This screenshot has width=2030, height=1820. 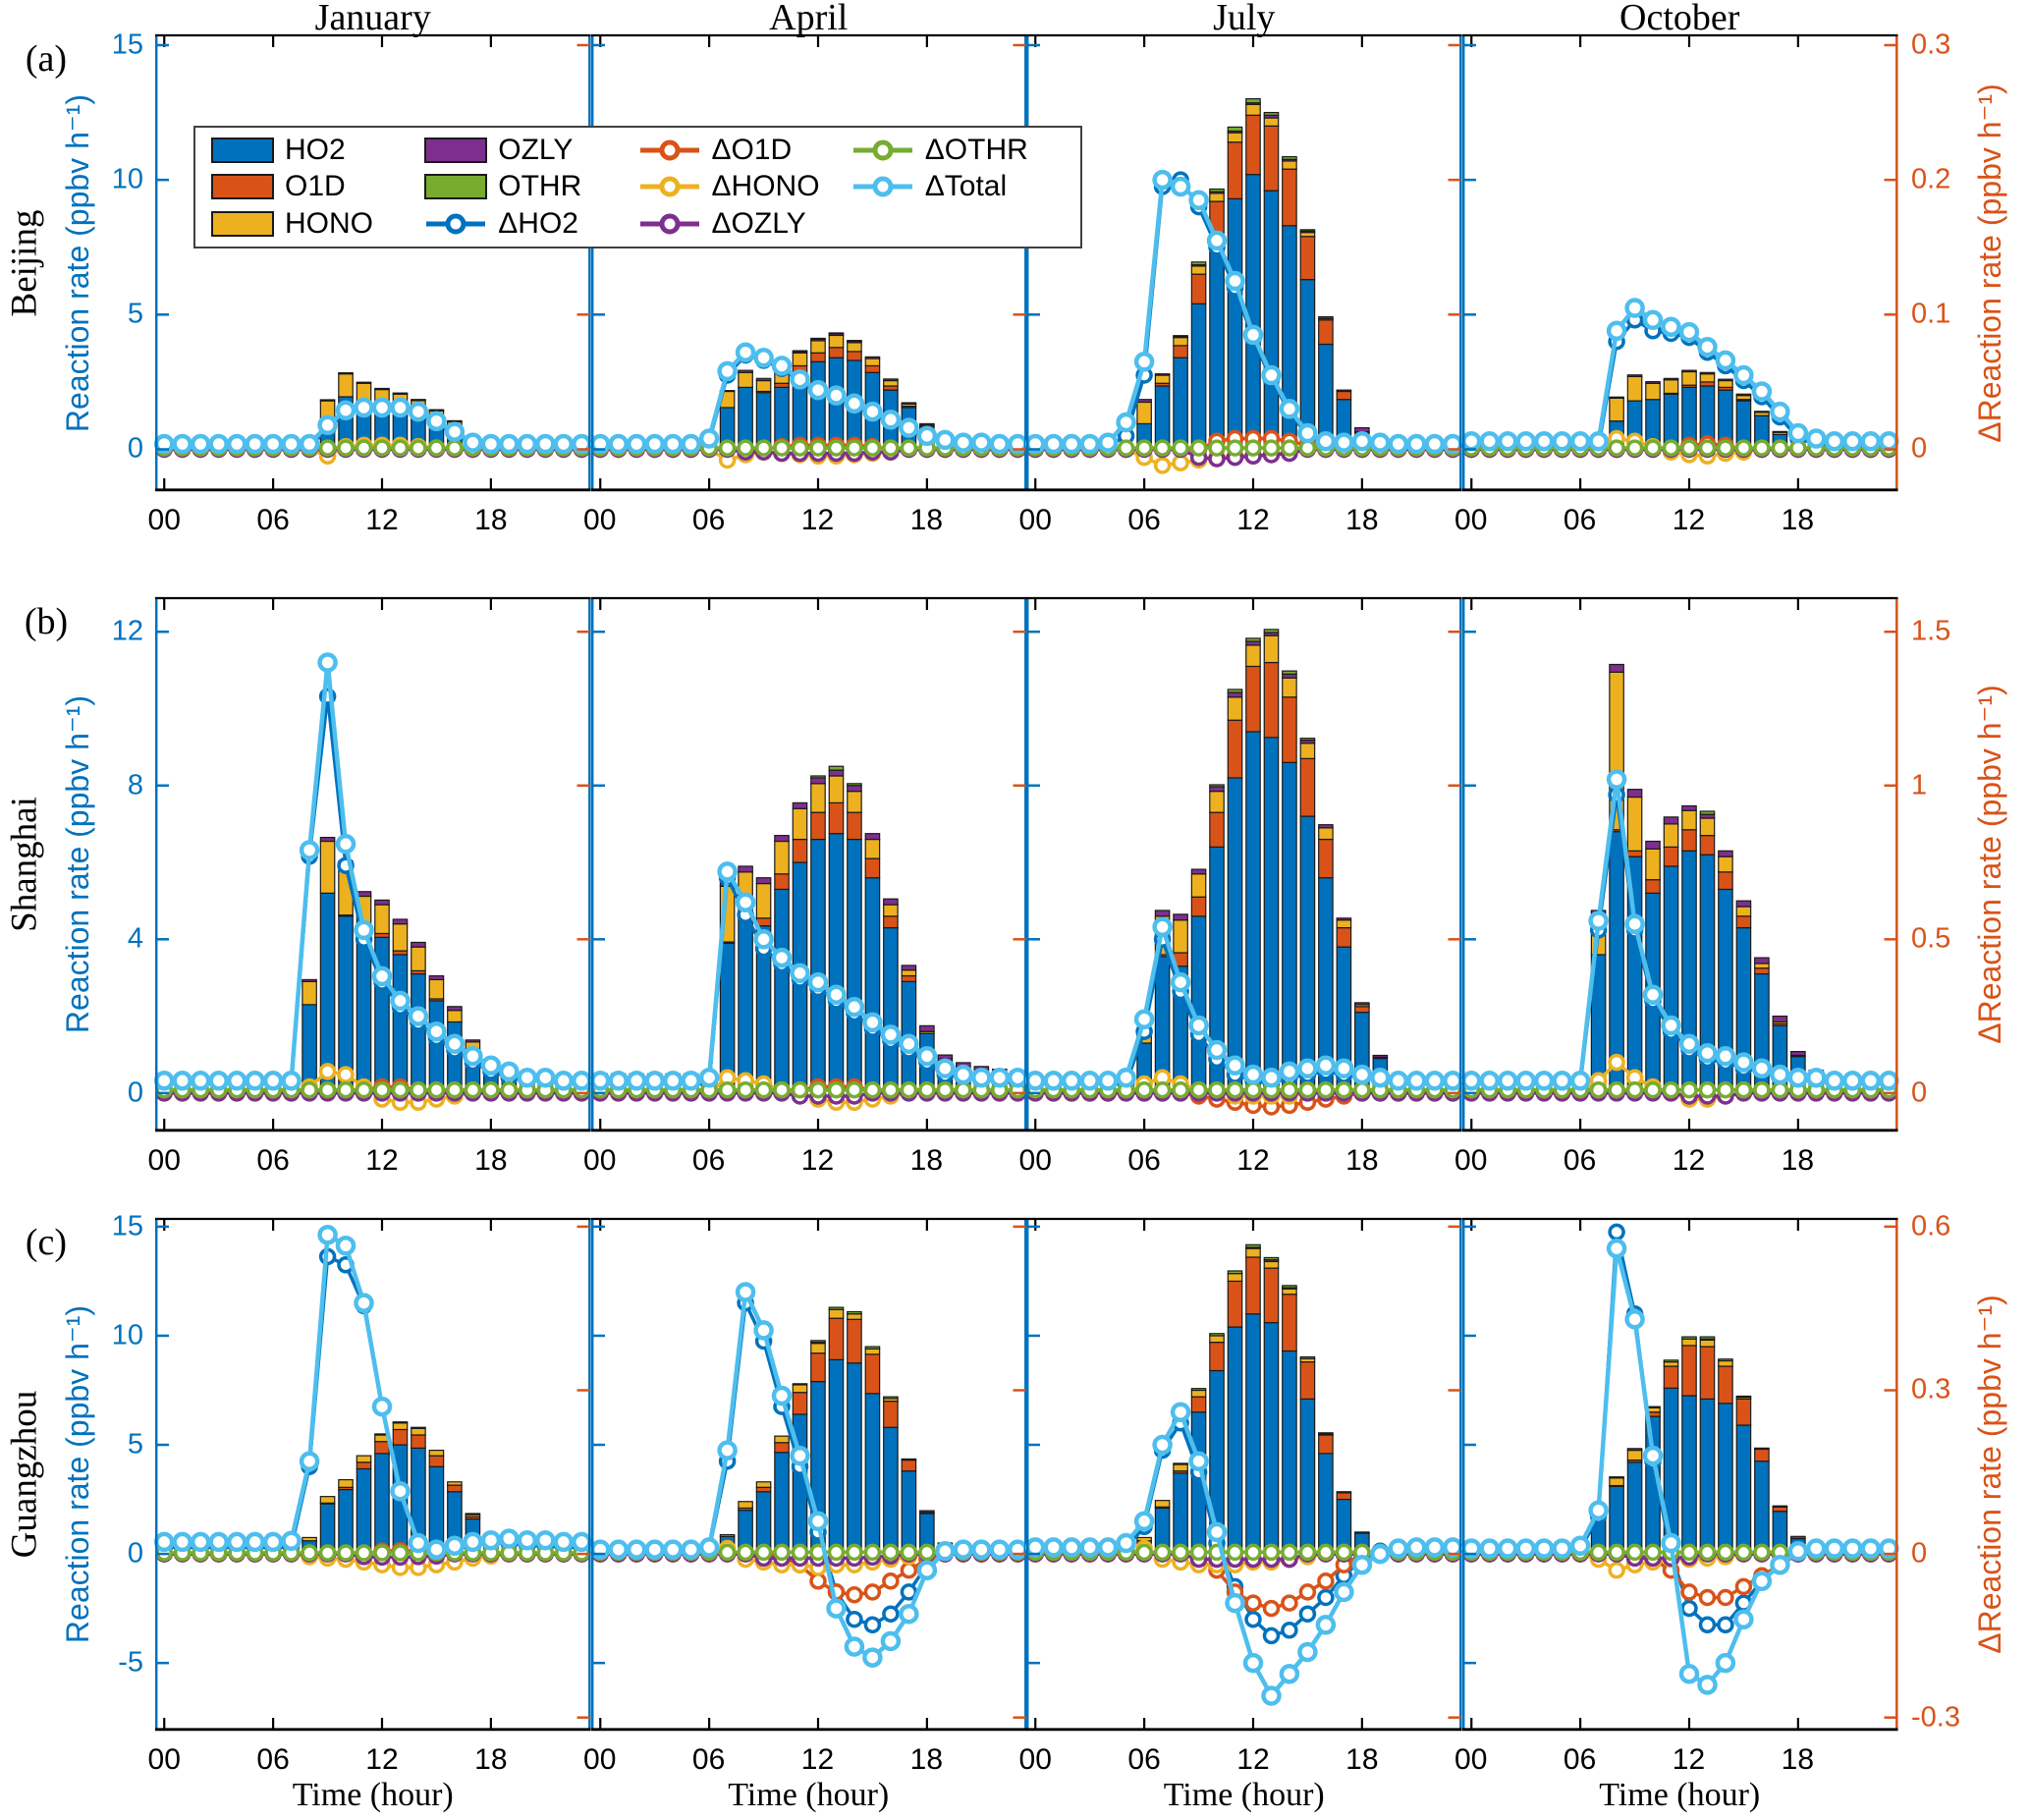 What do you see at coordinates (1743, 922) in the screenshot?
I see `bar-o1d-h15` at bounding box center [1743, 922].